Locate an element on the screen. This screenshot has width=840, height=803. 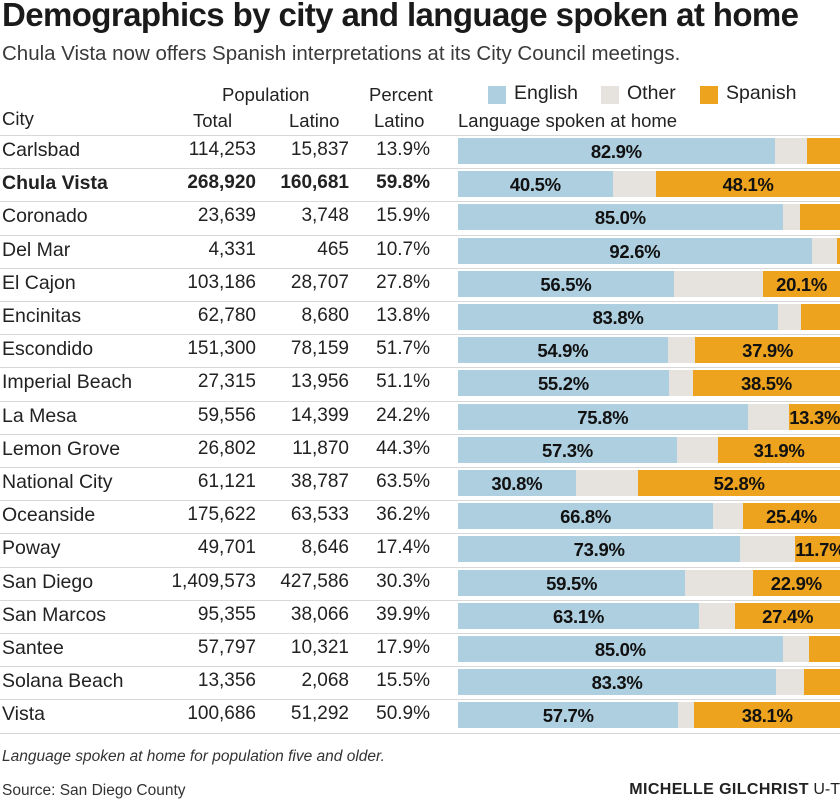
latino-population: 51,292 is located at coordinates (319, 714).